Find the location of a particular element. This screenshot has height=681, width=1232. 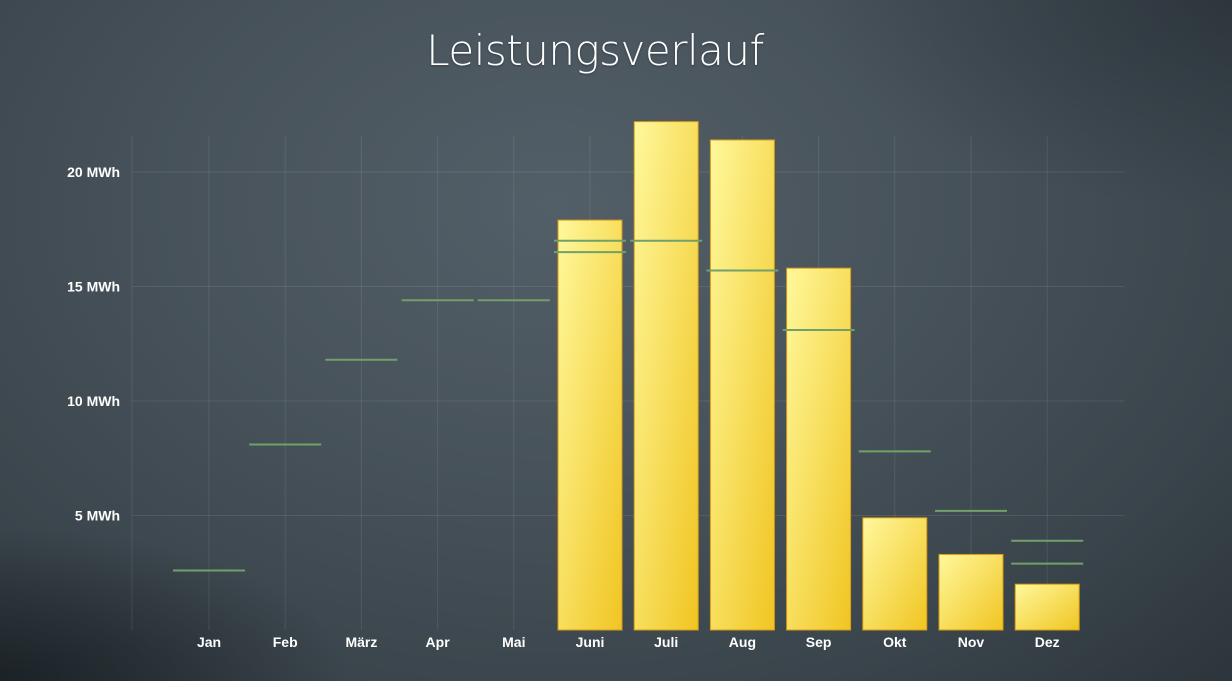

y-tick-label: 5 MWh is located at coordinates (97, 516).